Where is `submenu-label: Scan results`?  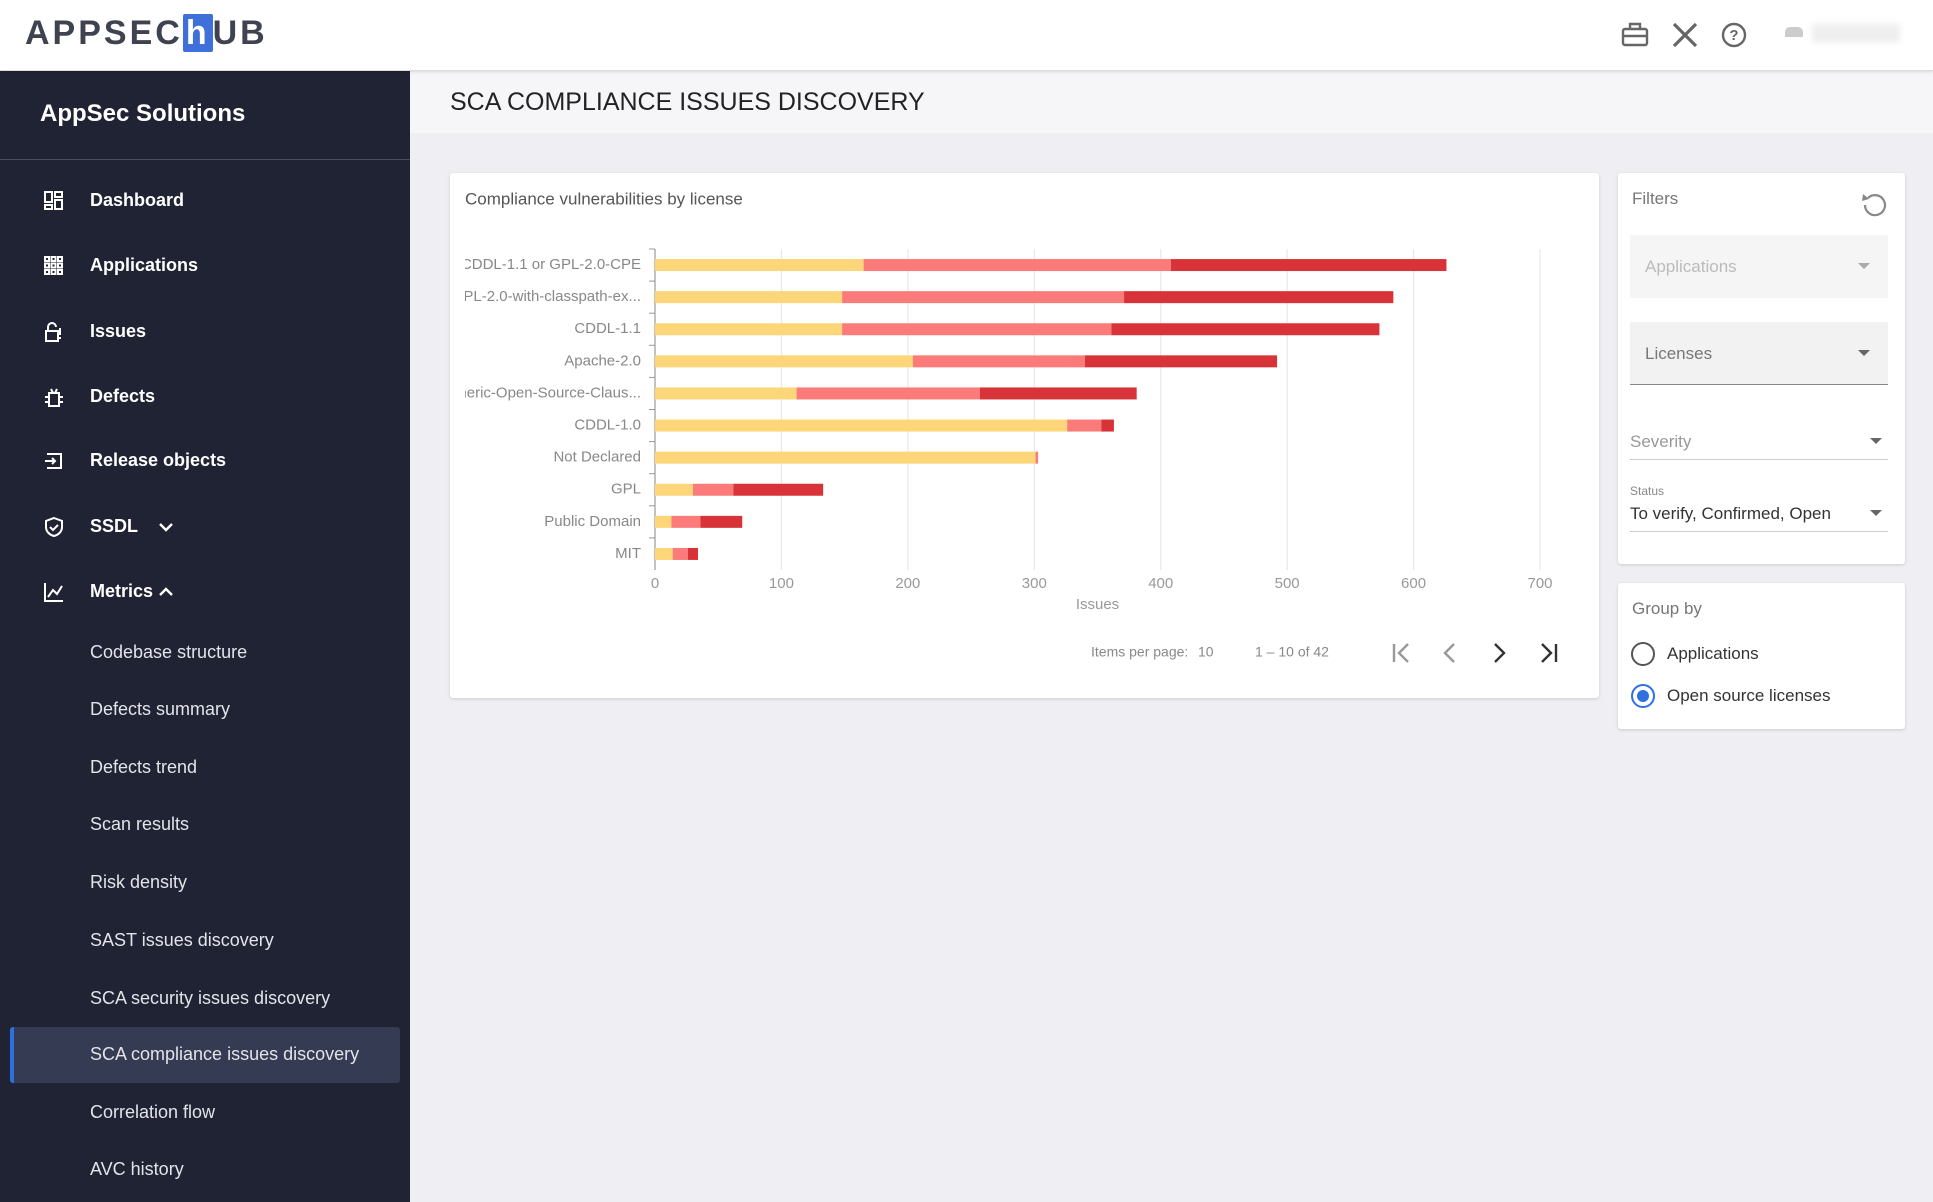
submenu-label: Scan results is located at coordinates (140, 824).